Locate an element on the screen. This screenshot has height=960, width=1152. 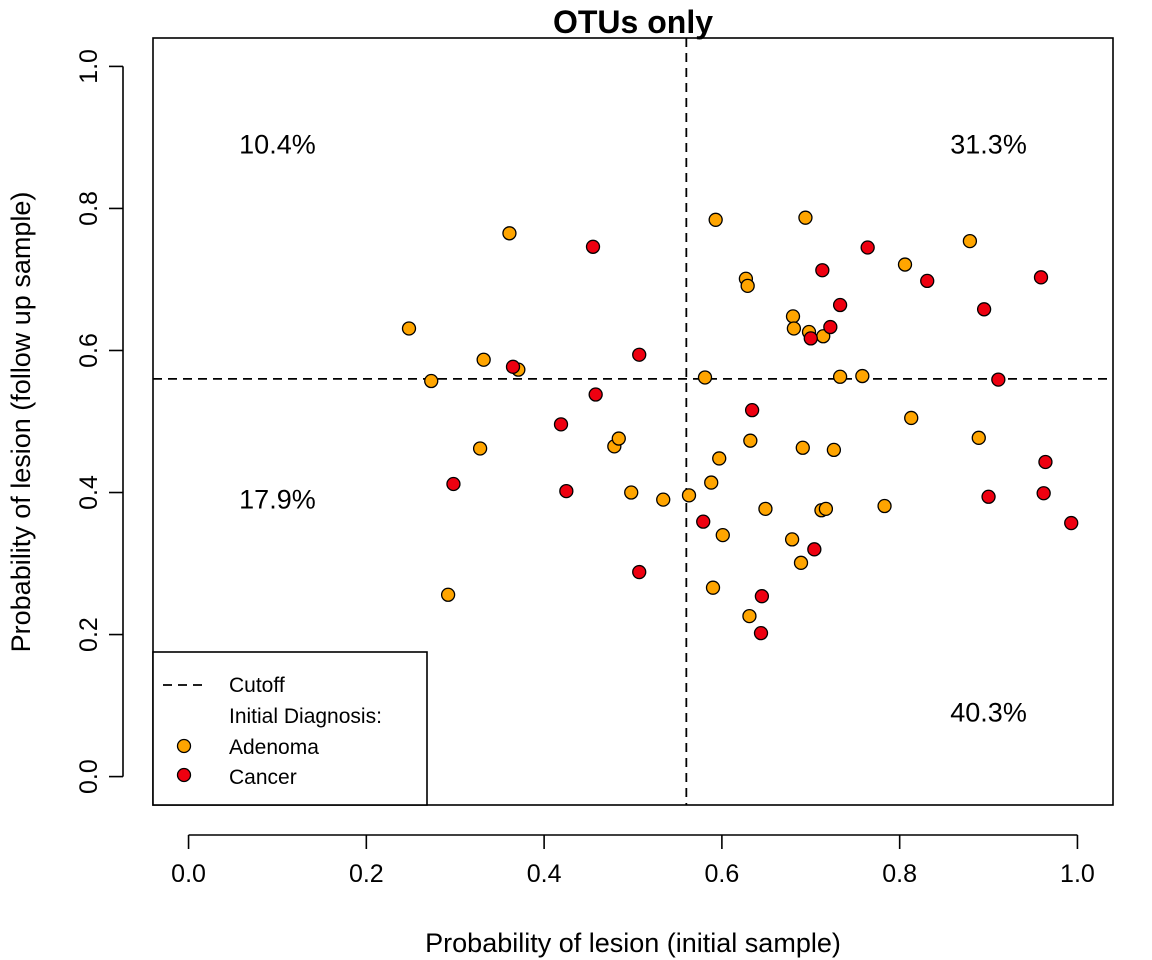
quadrant-percentage: 17.9% is located at coordinates (277, 500).